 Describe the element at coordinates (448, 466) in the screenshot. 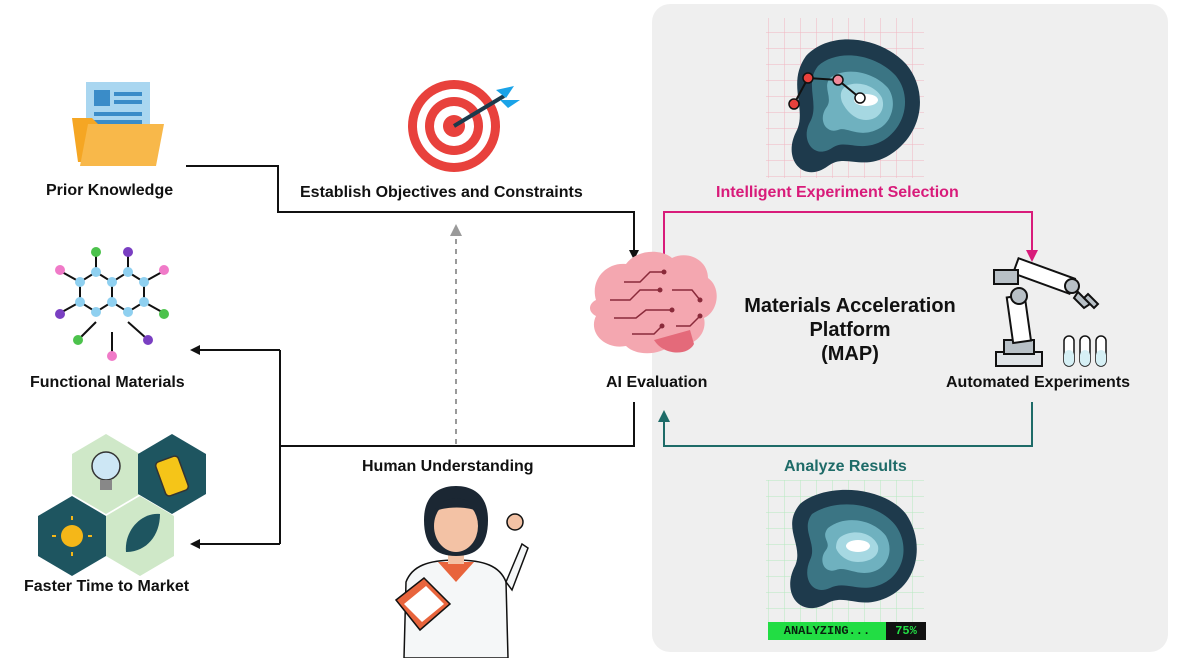

I see `human-understanding-label: Human Understanding` at that location.